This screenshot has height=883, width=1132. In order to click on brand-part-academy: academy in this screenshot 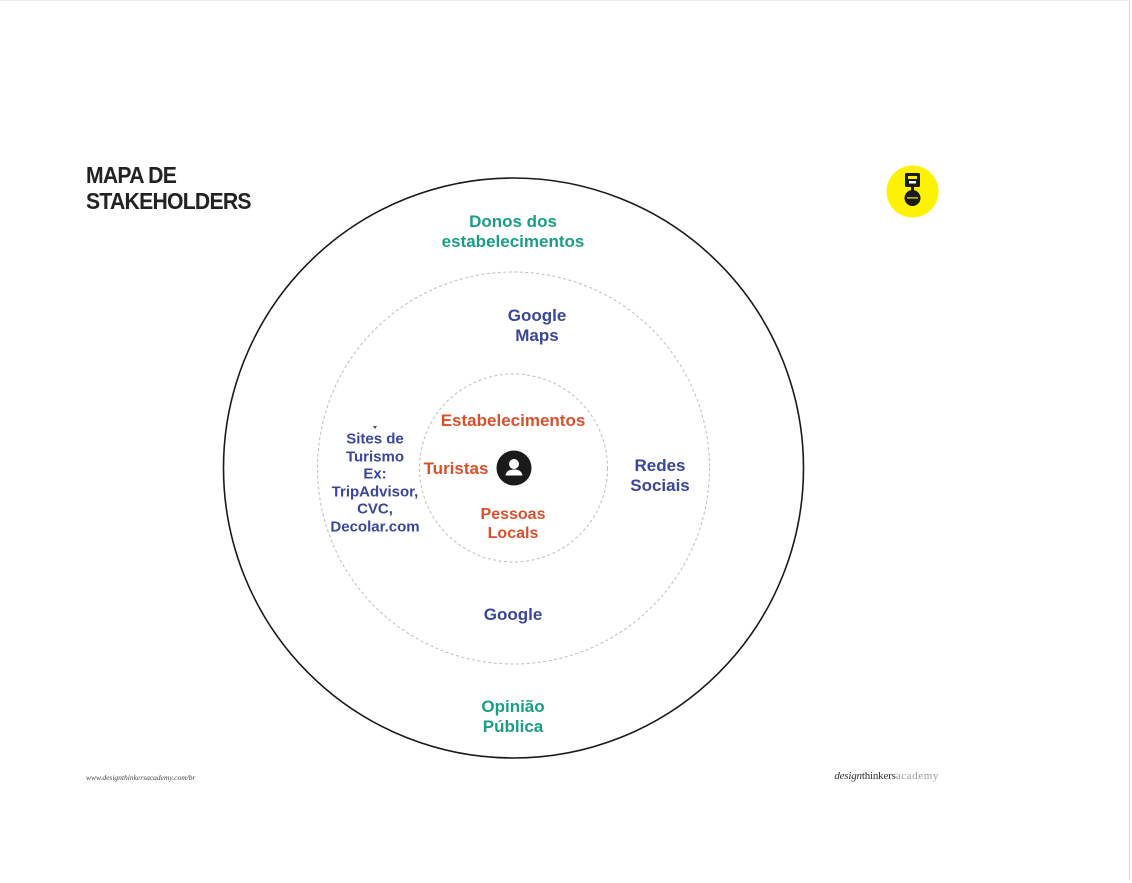, I will do `click(917, 776)`.